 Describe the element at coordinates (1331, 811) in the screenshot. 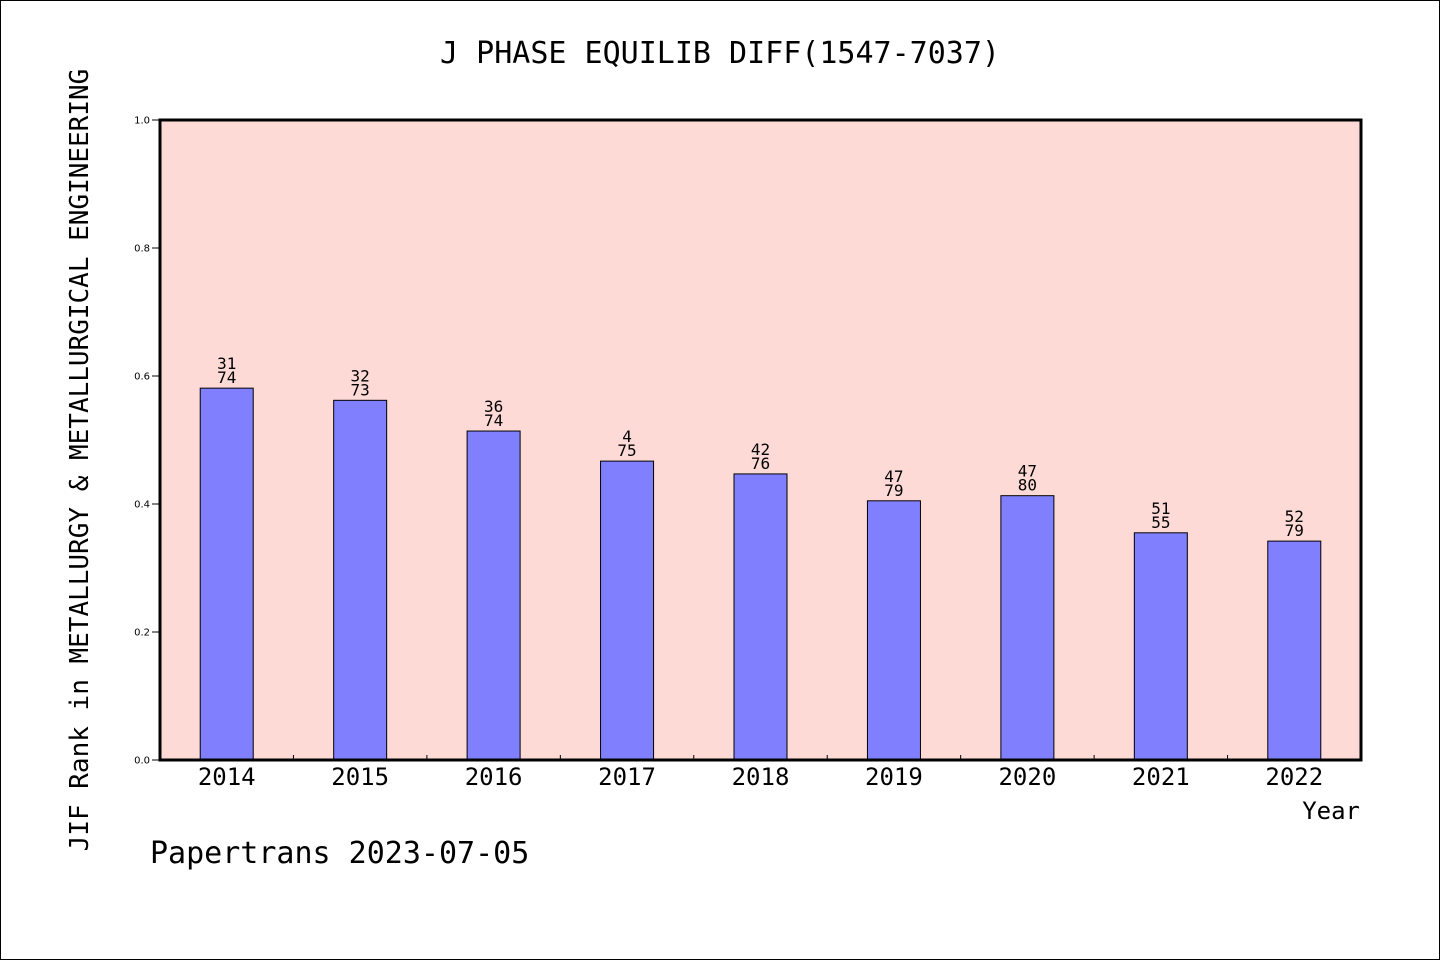

I see `x-axis-label: Year` at that location.